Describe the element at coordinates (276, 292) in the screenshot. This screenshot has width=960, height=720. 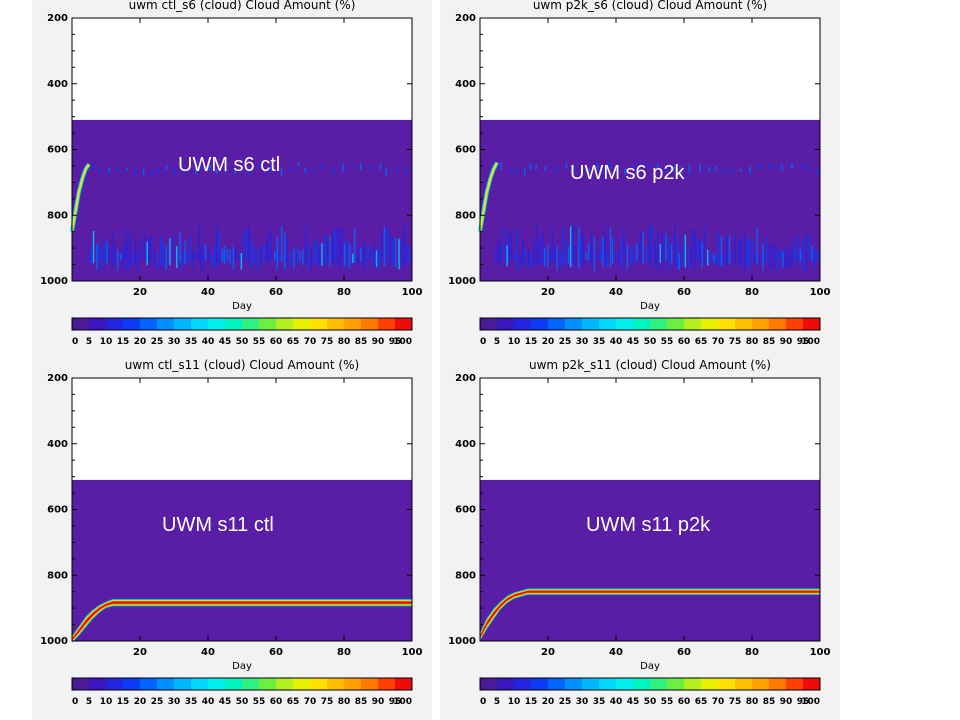
I see `x-tick-label: 60` at that location.